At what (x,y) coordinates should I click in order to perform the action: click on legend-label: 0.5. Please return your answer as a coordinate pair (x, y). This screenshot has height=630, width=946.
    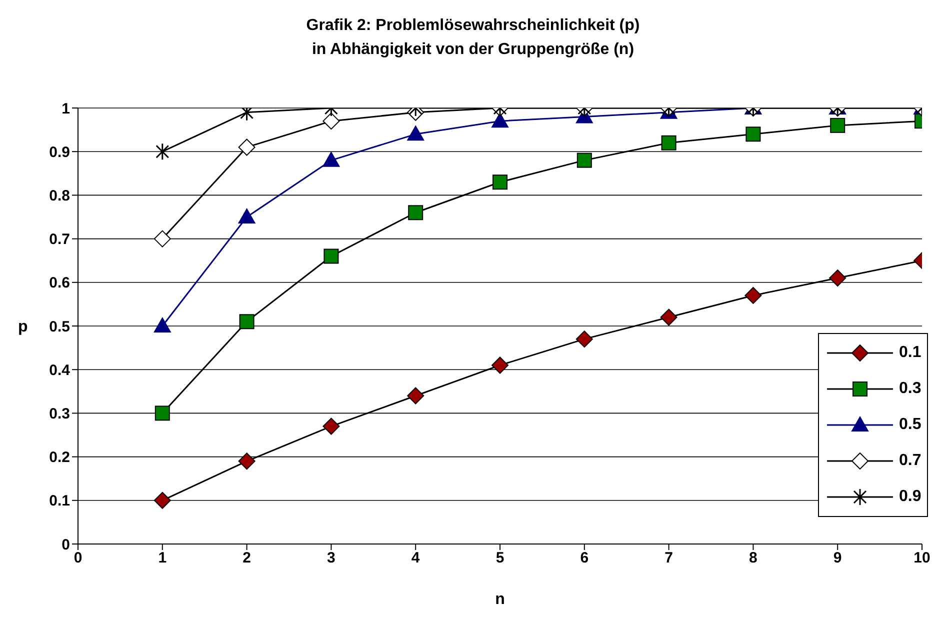
    Looking at the image, I should click on (910, 425).